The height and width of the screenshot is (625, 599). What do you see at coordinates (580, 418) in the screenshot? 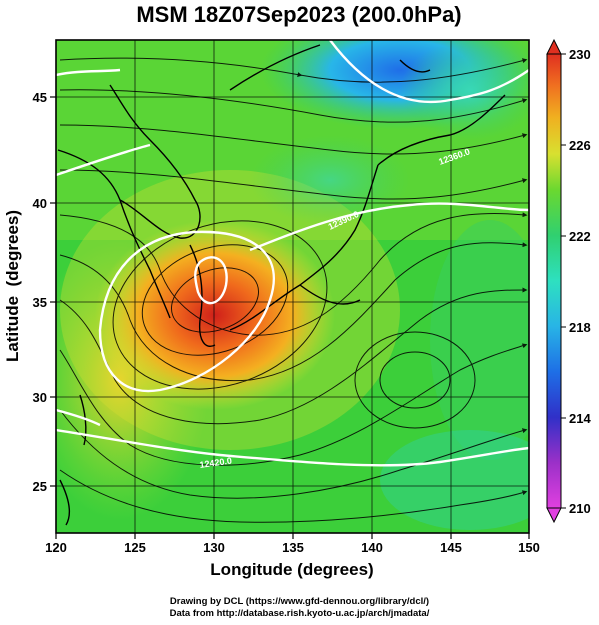
I see `colorbar-tick-label: 214` at bounding box center [580, 418].